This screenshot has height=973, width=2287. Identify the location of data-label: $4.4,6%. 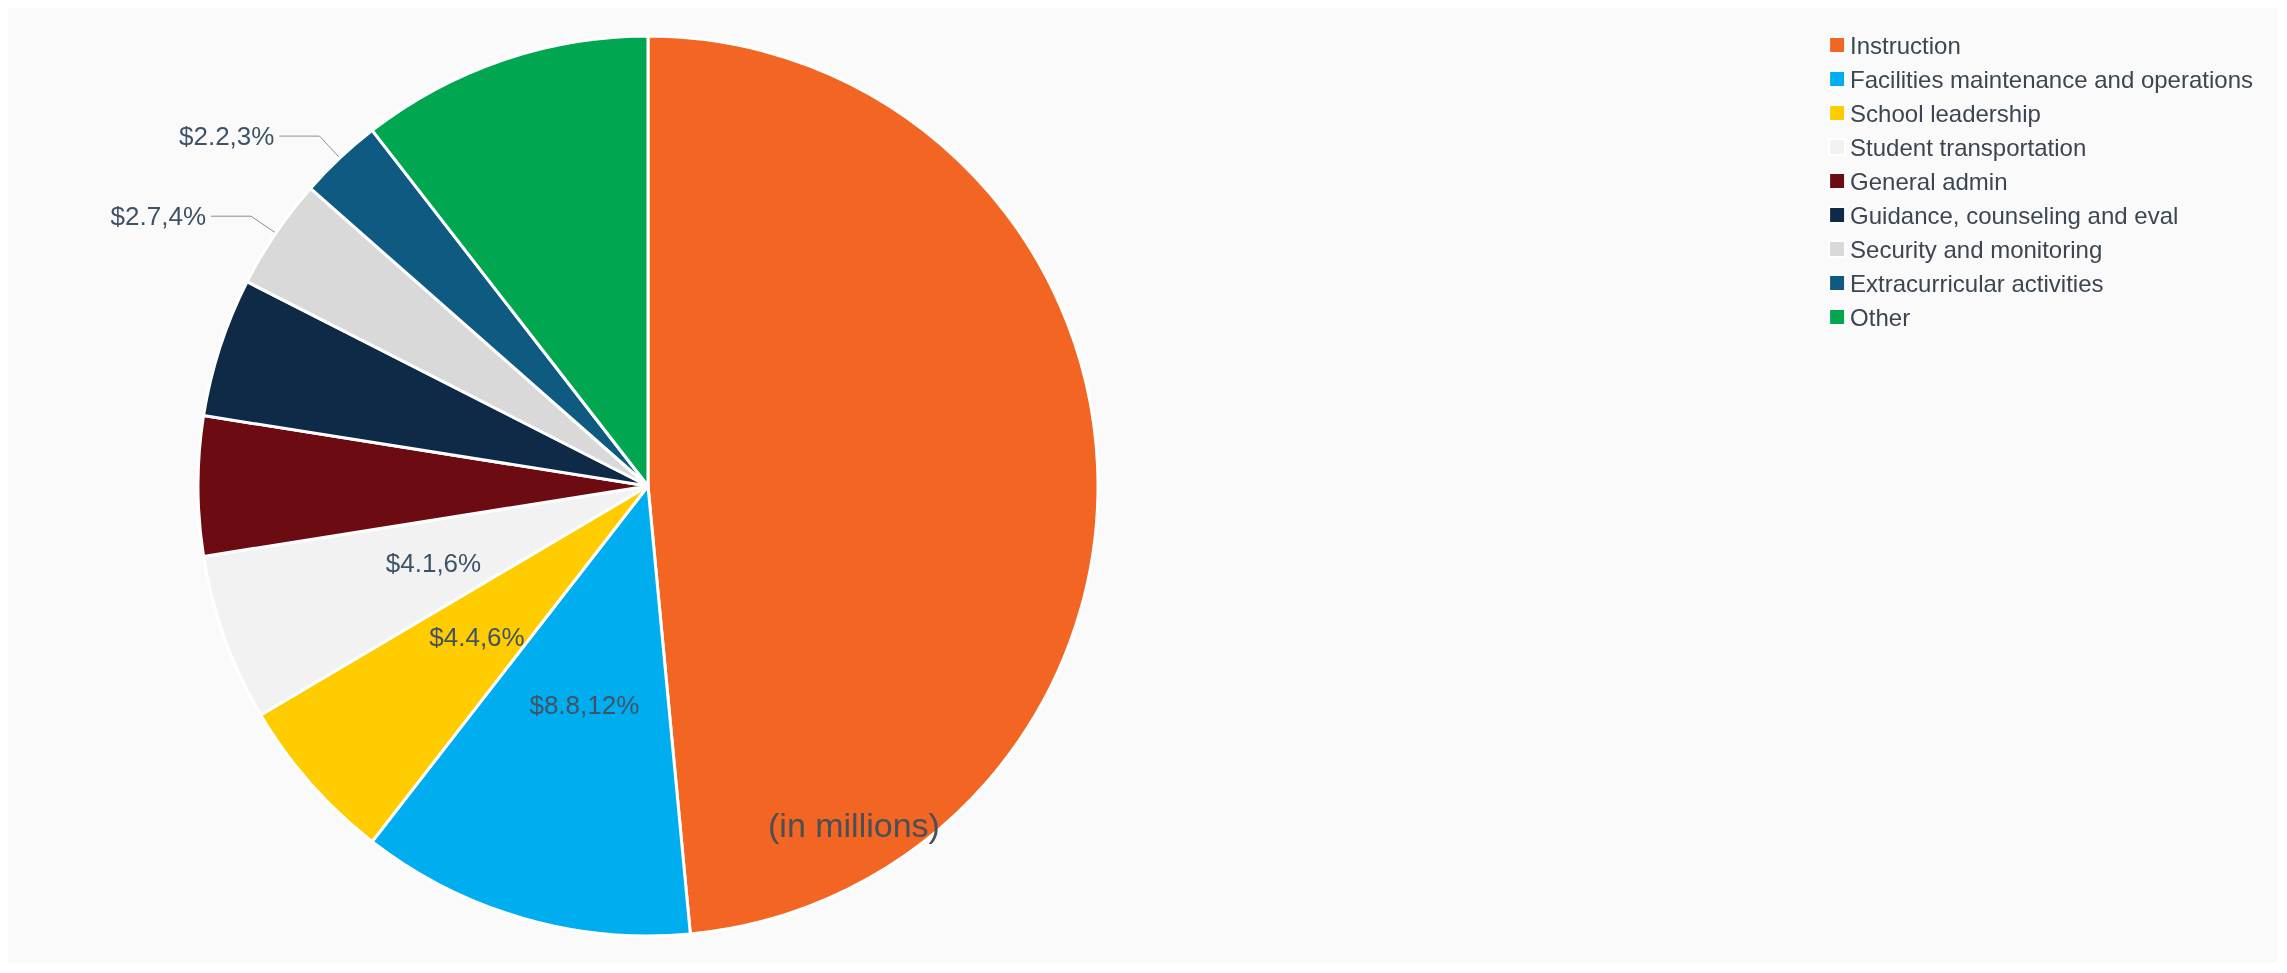
(477, 636).